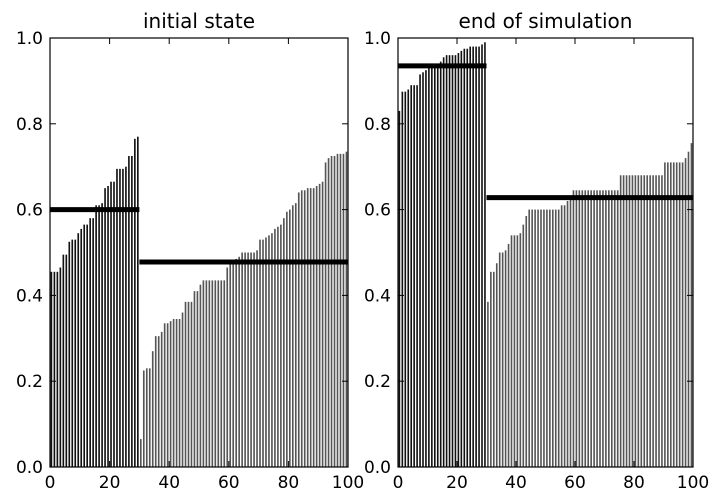 Image resolution: width=712 pixels, height=493 pixels. What do you see at coordinates (377, 211) in the screenshot?
I see `y-tick-label: 0.6` at bounding box center [377, 211].